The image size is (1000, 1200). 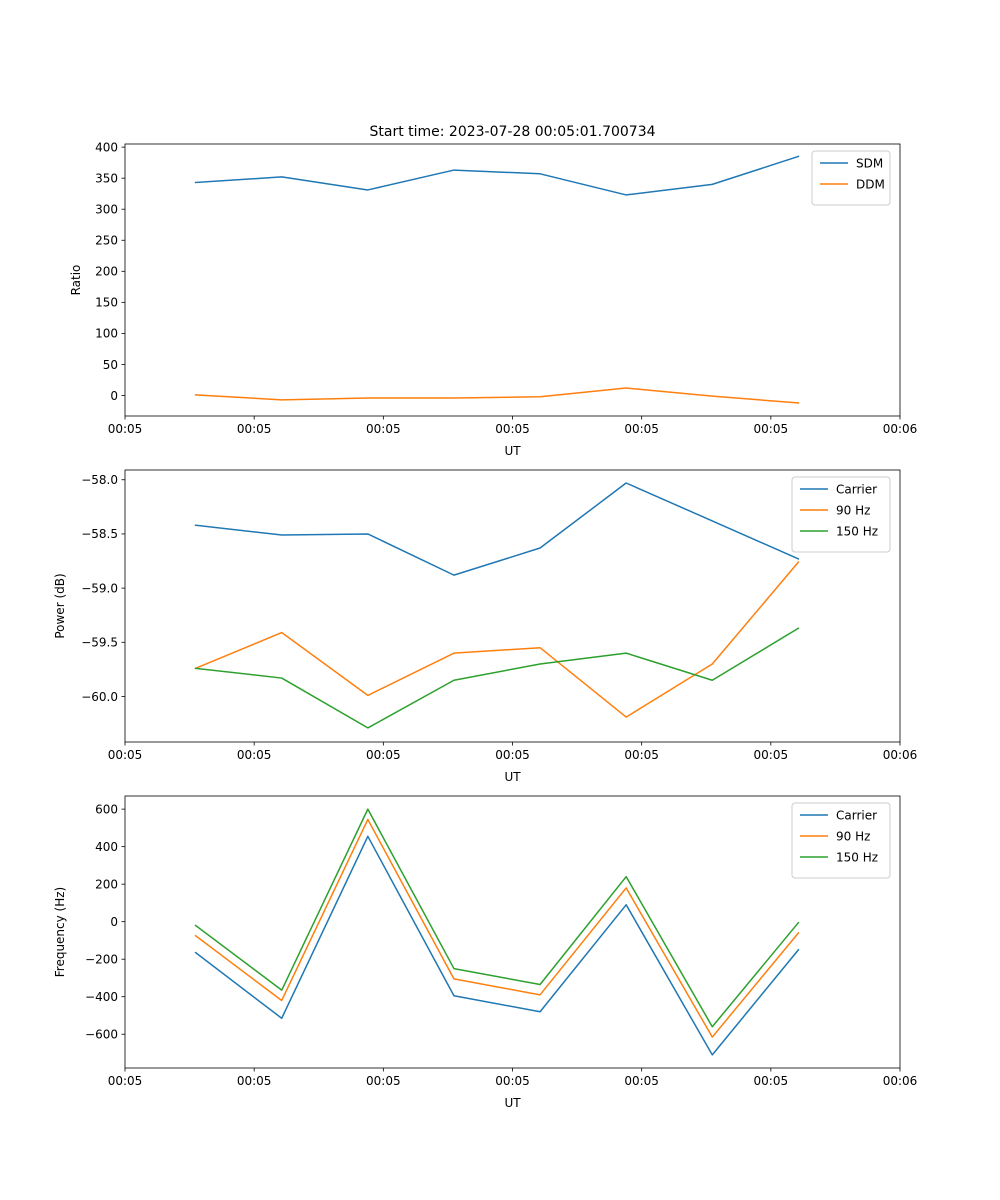 What do you see at coordinates (497, 678) in the screenshot?
I see `power-series-line-150-hz` at bounding box center [497, 678].